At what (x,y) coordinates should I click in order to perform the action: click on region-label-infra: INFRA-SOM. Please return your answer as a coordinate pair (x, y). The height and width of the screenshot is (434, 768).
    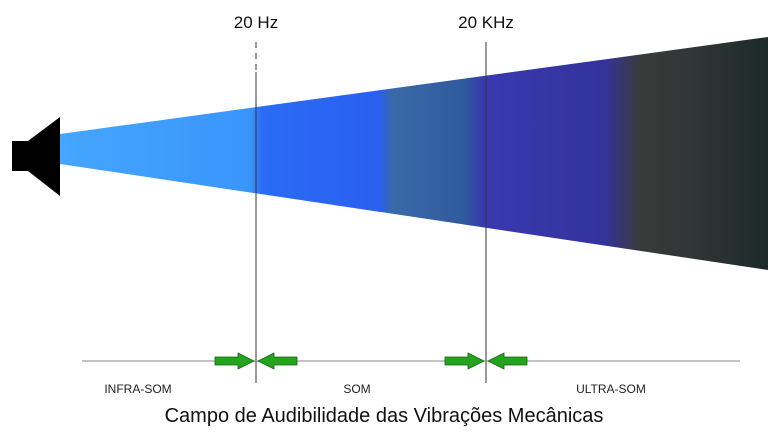
    Looking at the image, I should click on (137, 389).